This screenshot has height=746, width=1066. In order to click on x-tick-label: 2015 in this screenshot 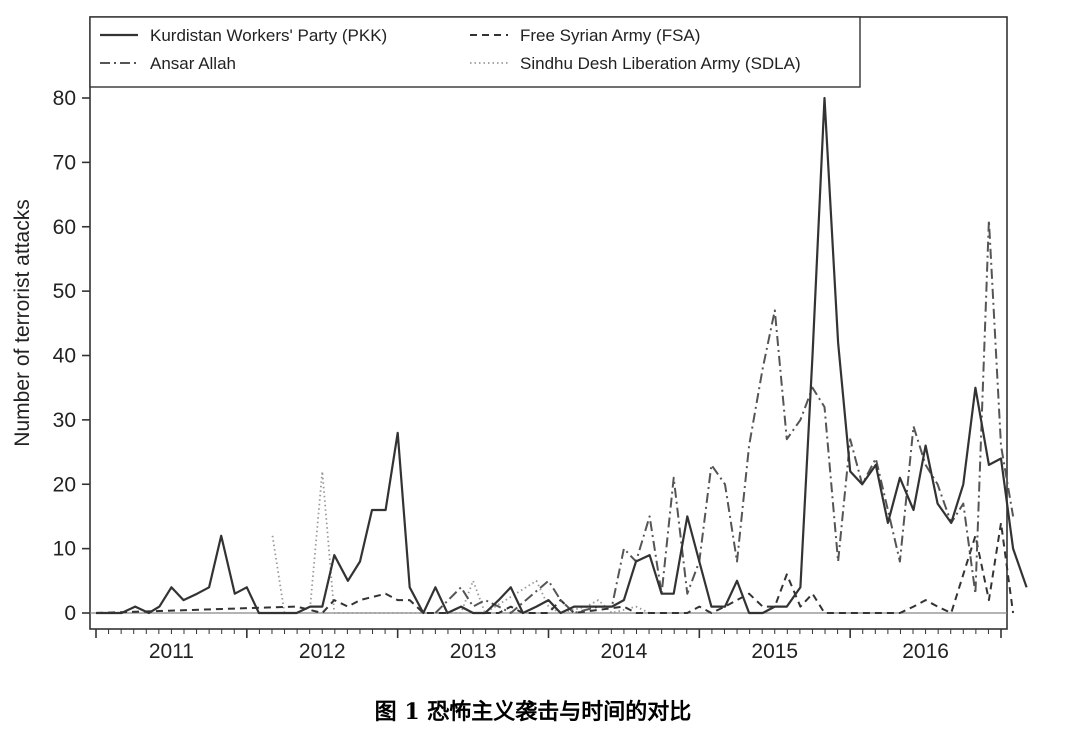, I will do `click(774, 651)`.